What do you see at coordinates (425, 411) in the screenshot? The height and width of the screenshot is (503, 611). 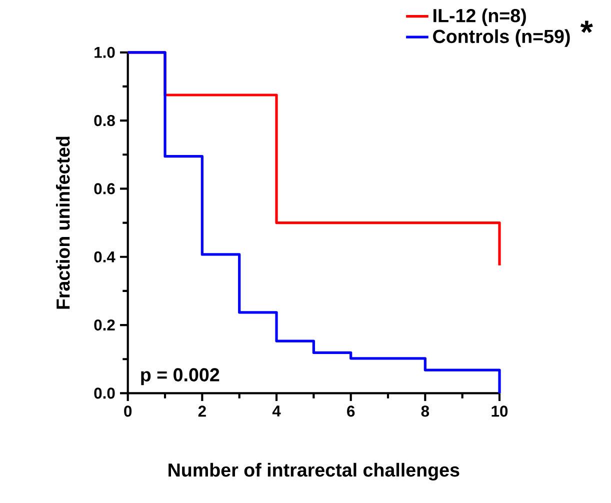 I see `x-tick-label: 8` at bounding box center [425, 411].